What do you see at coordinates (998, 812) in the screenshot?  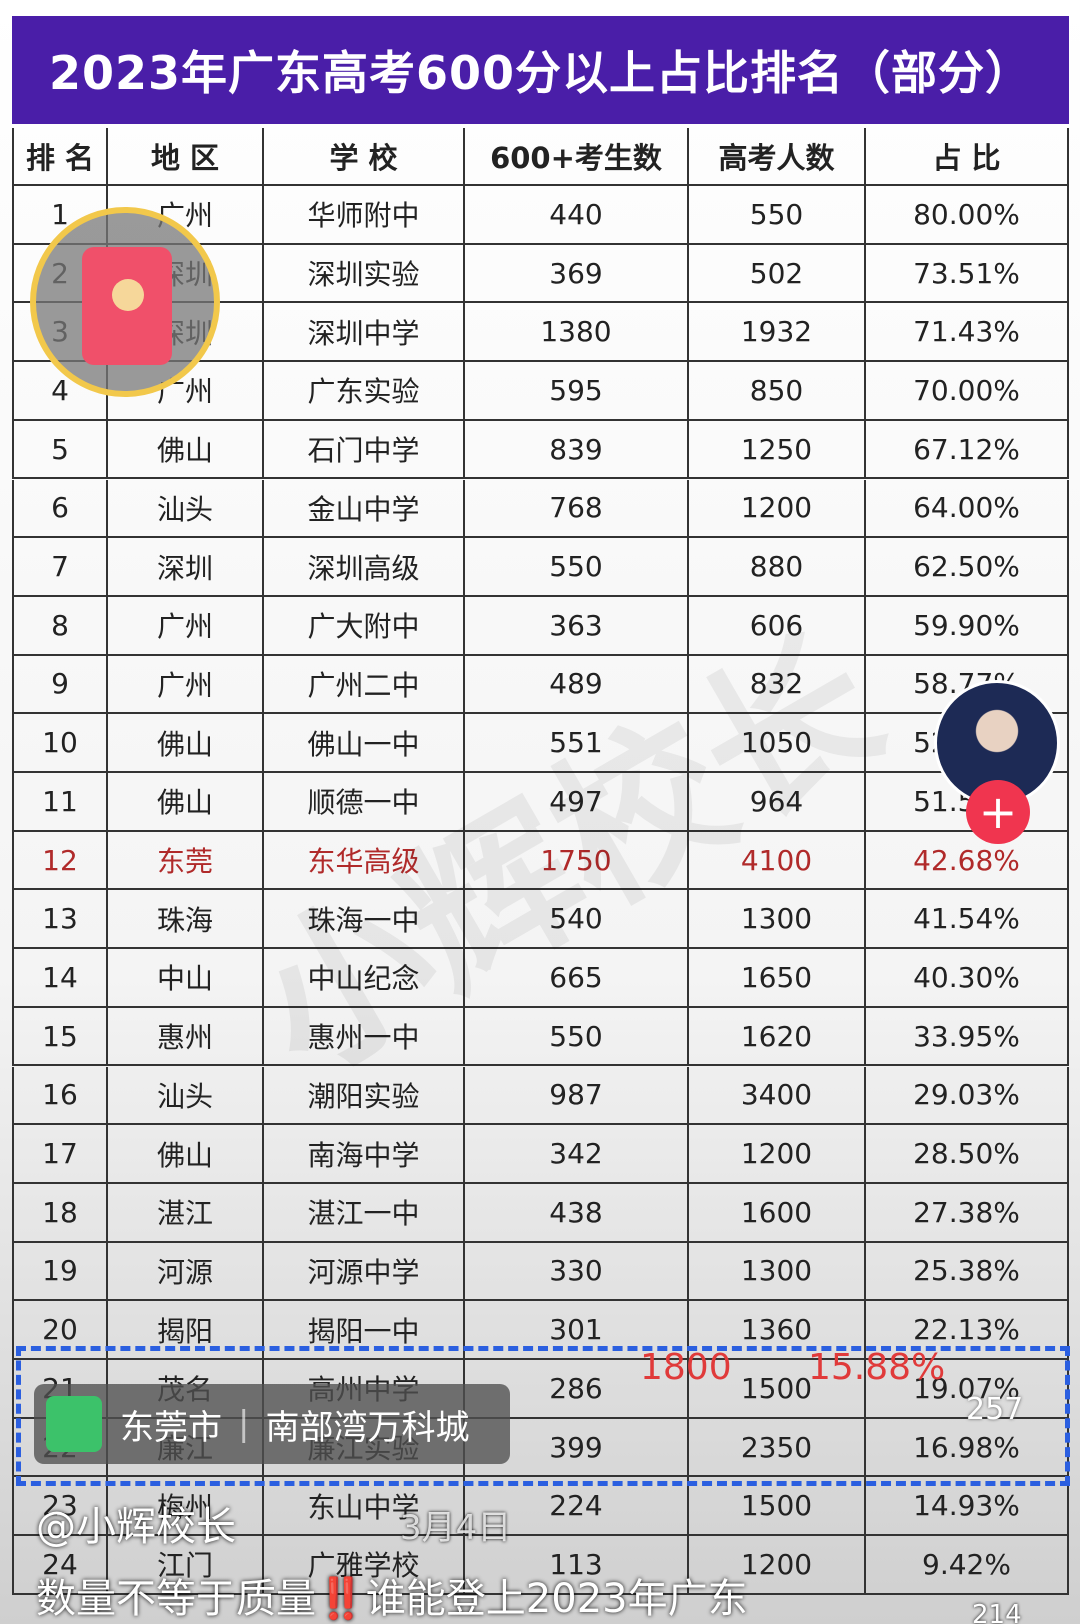 I see `follow-button: +` at bounding box center [998, 812].